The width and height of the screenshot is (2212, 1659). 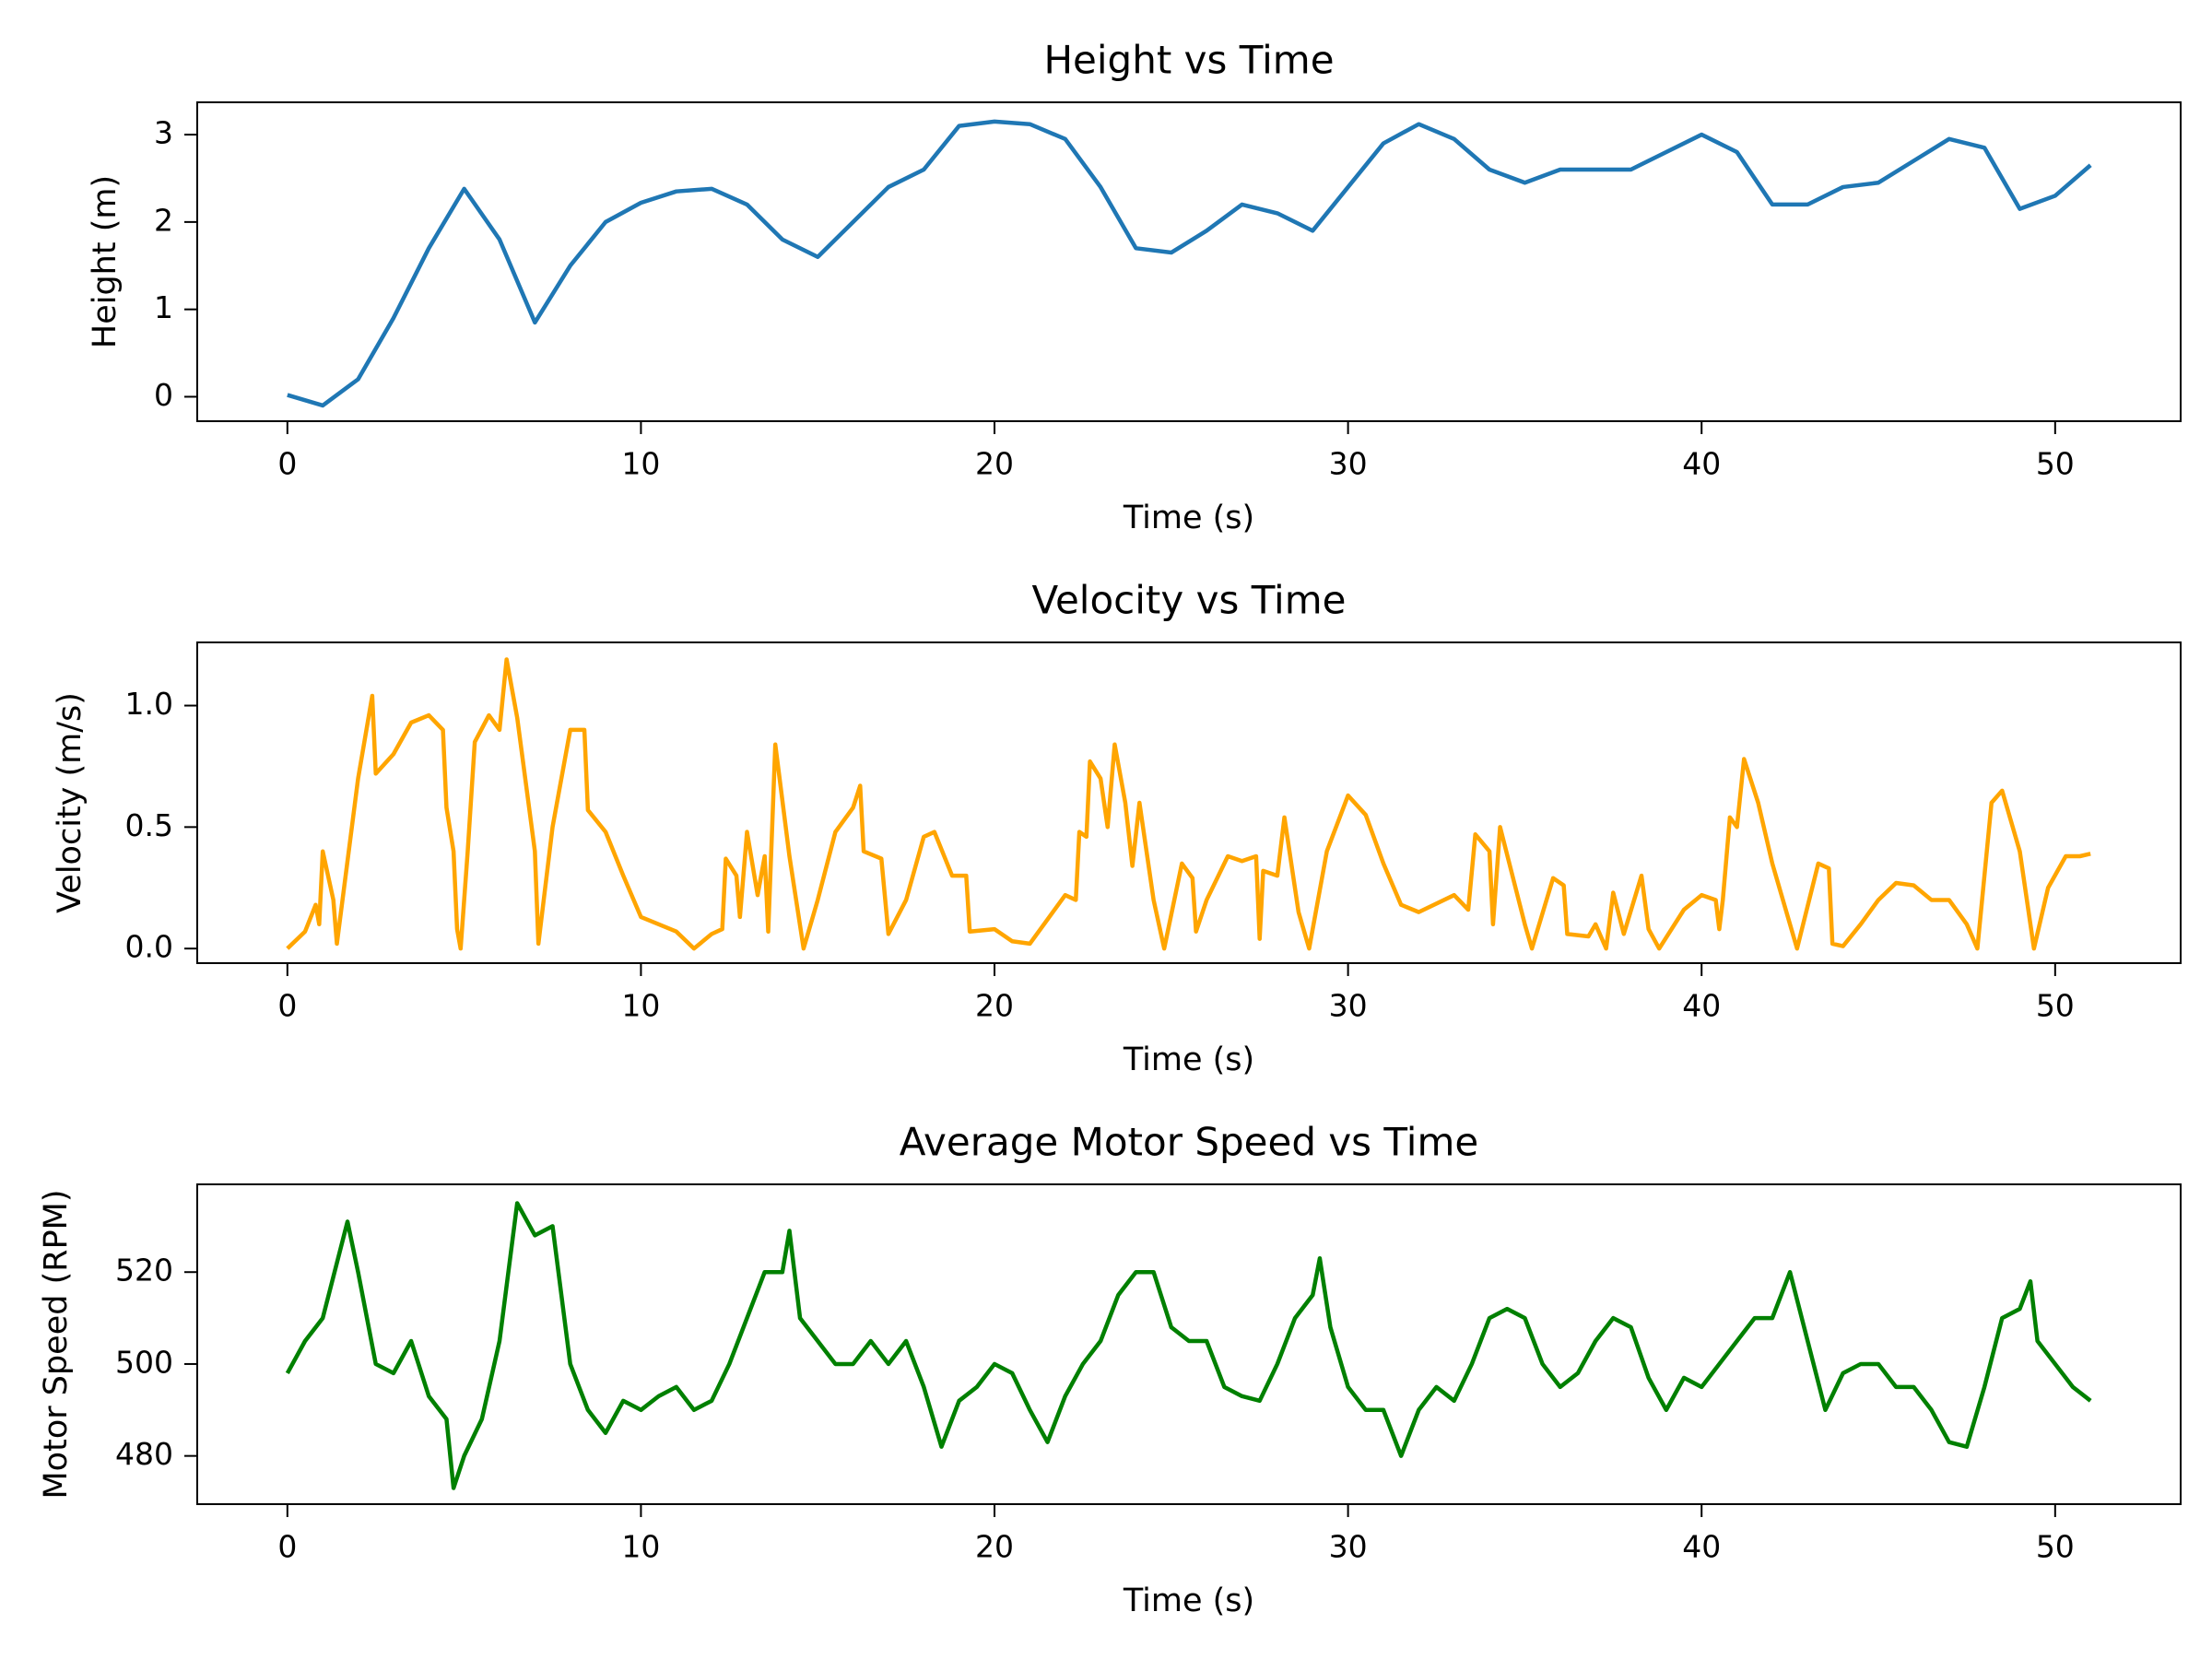 I want to click on y-tick-label: 3, so click(x=163, y=133).